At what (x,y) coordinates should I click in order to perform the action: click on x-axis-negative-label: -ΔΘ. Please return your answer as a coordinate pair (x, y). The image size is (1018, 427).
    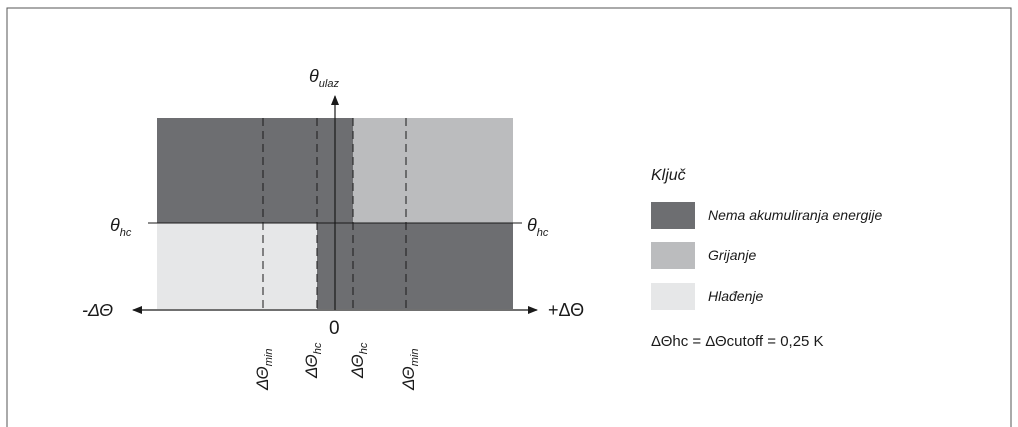
    Looking at the image, I should click on (97, 310).